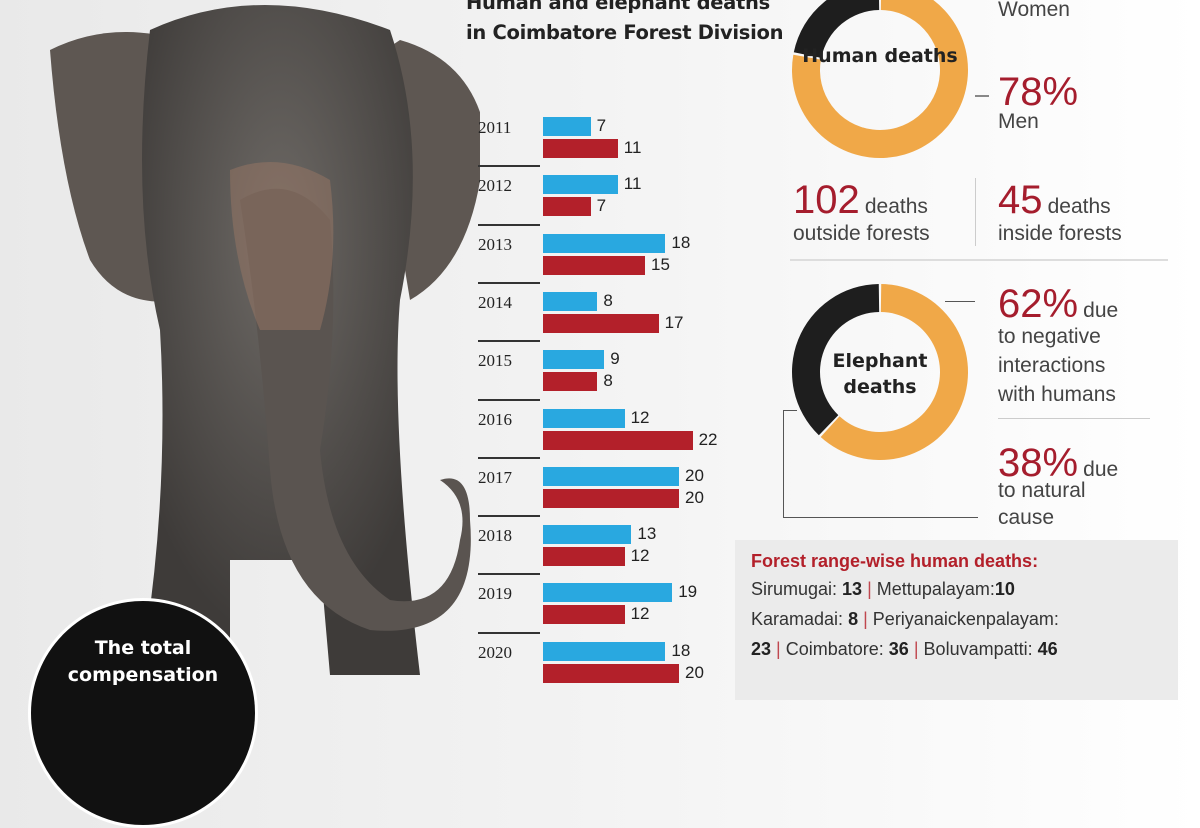 The image size is (1200, 828). I want to click on range-name: Karamadai:, so click(800, 619).